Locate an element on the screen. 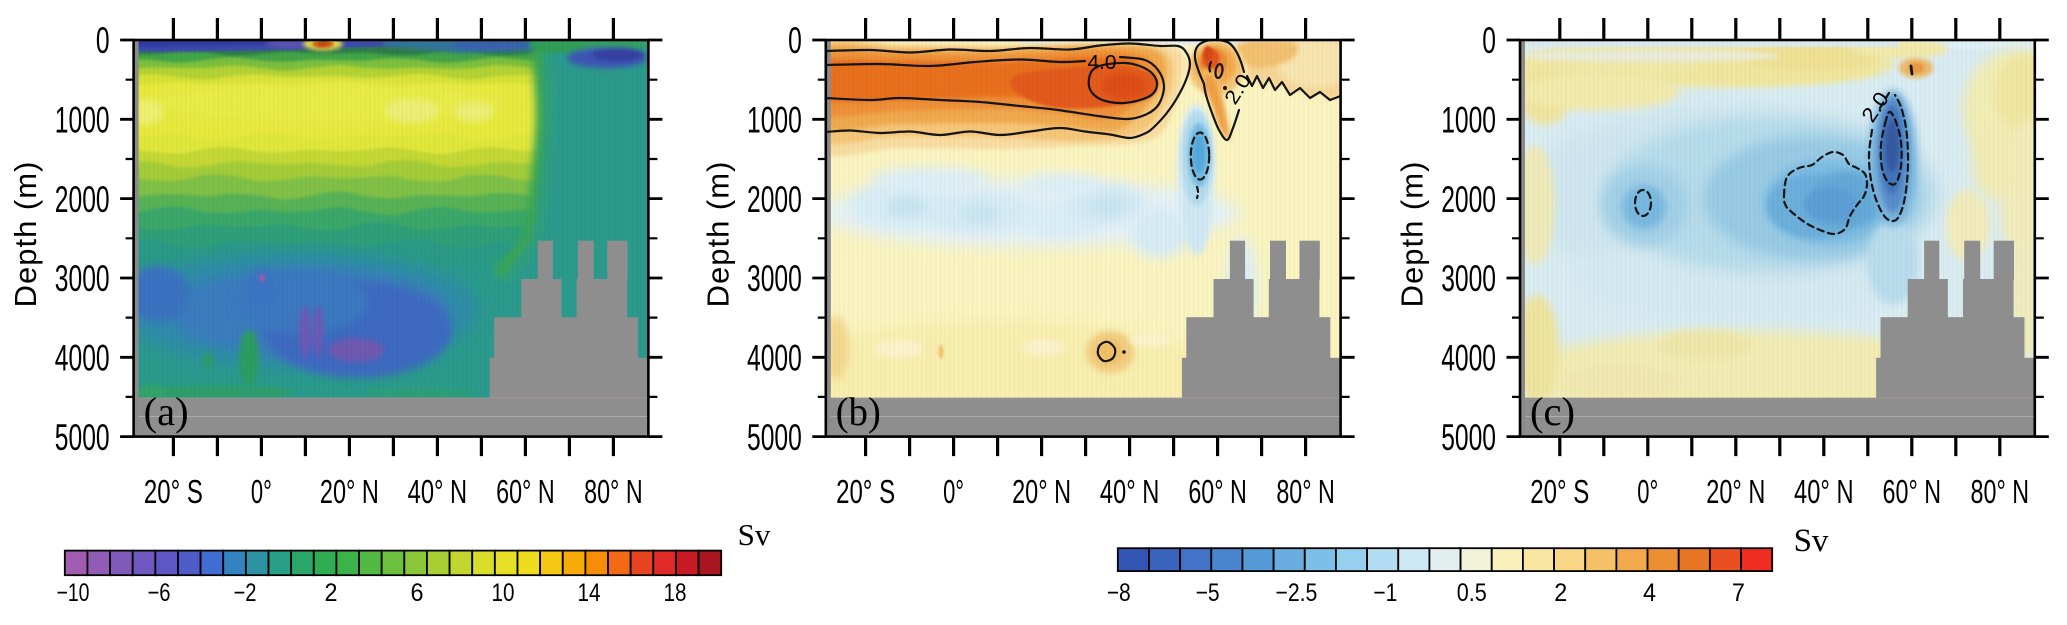  svg-text: −8 is located at coordinates (1119, 593).